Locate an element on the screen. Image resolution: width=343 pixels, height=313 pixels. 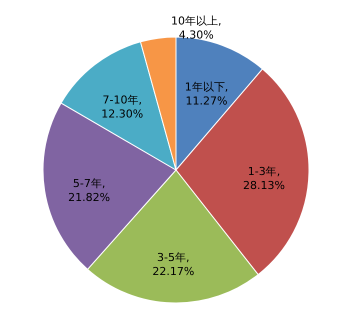
slice-label: 7-10年, 12.30% is located at coordinates (122, 106).